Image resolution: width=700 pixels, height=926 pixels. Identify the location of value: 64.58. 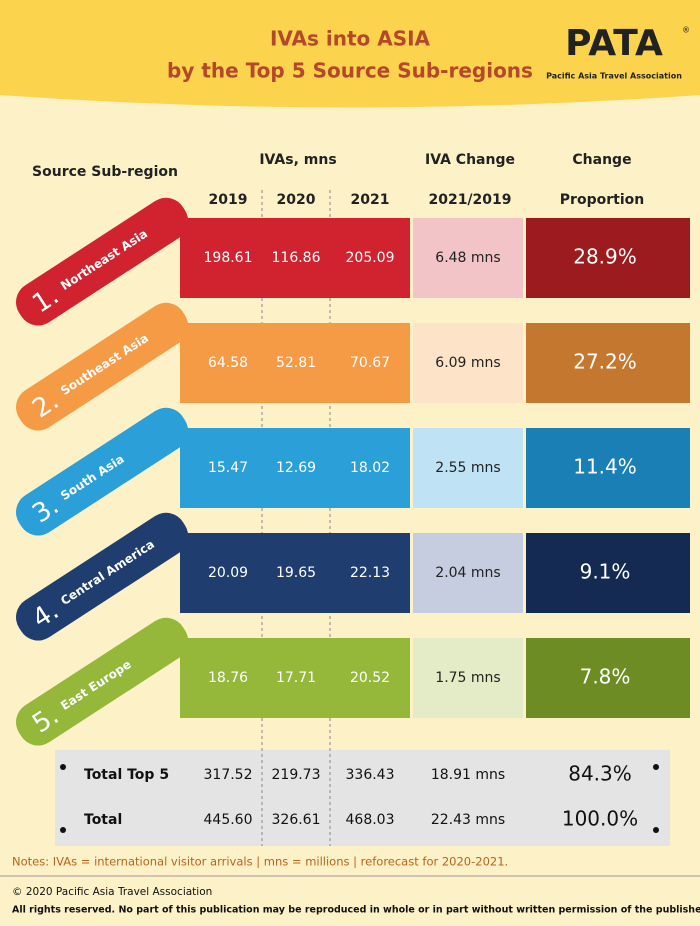
(228, 363).